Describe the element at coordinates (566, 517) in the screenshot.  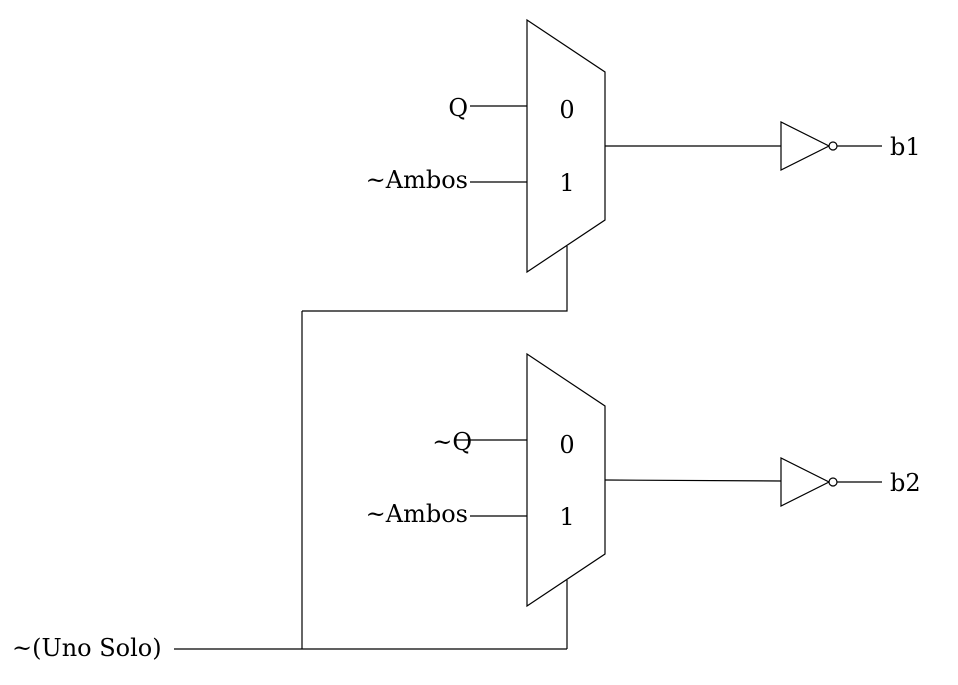
I see `mux-bottom-pin-1: 1` at that location.